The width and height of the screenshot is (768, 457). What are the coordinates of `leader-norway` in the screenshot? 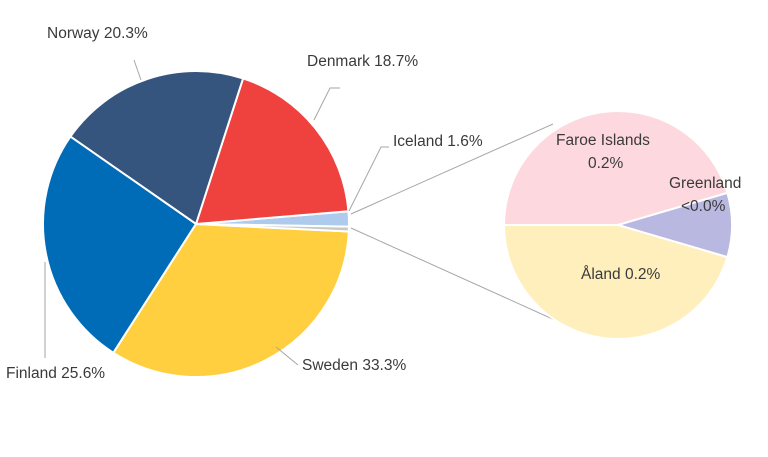 It's located at (137, 70).